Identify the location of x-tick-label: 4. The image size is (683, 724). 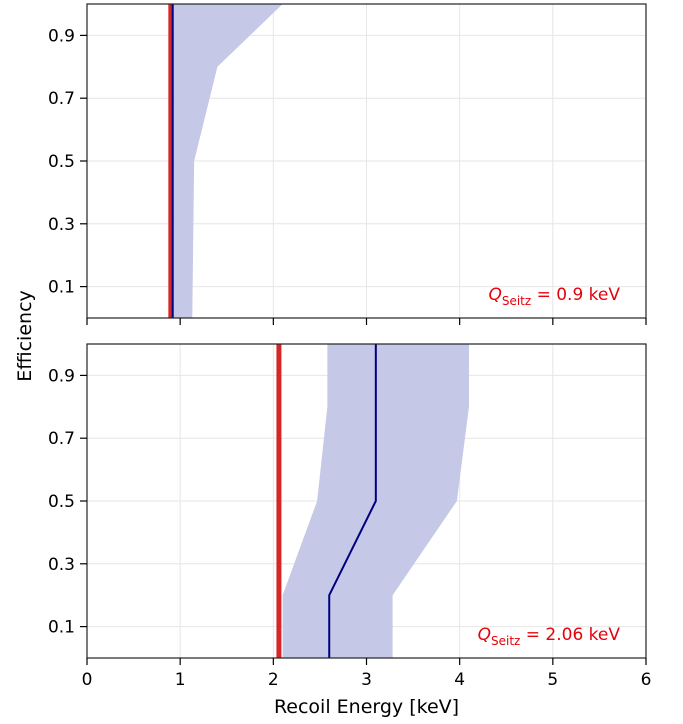
(459, 680).